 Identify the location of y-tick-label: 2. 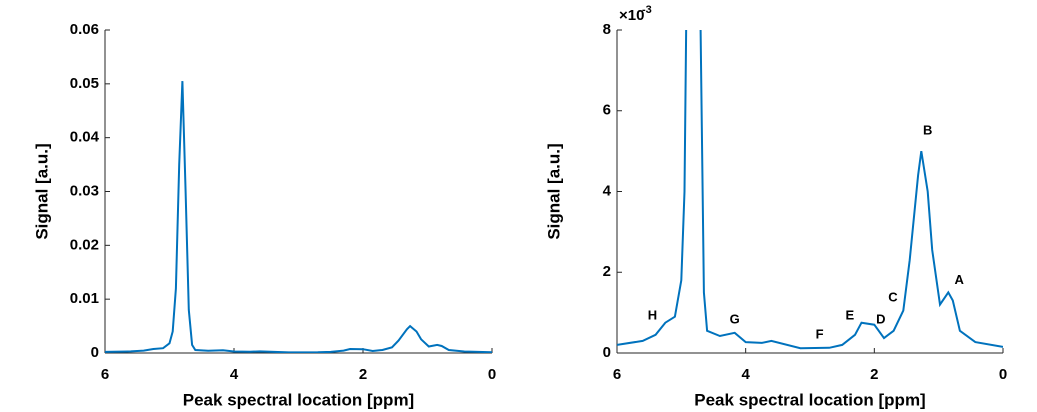
(607, 271).